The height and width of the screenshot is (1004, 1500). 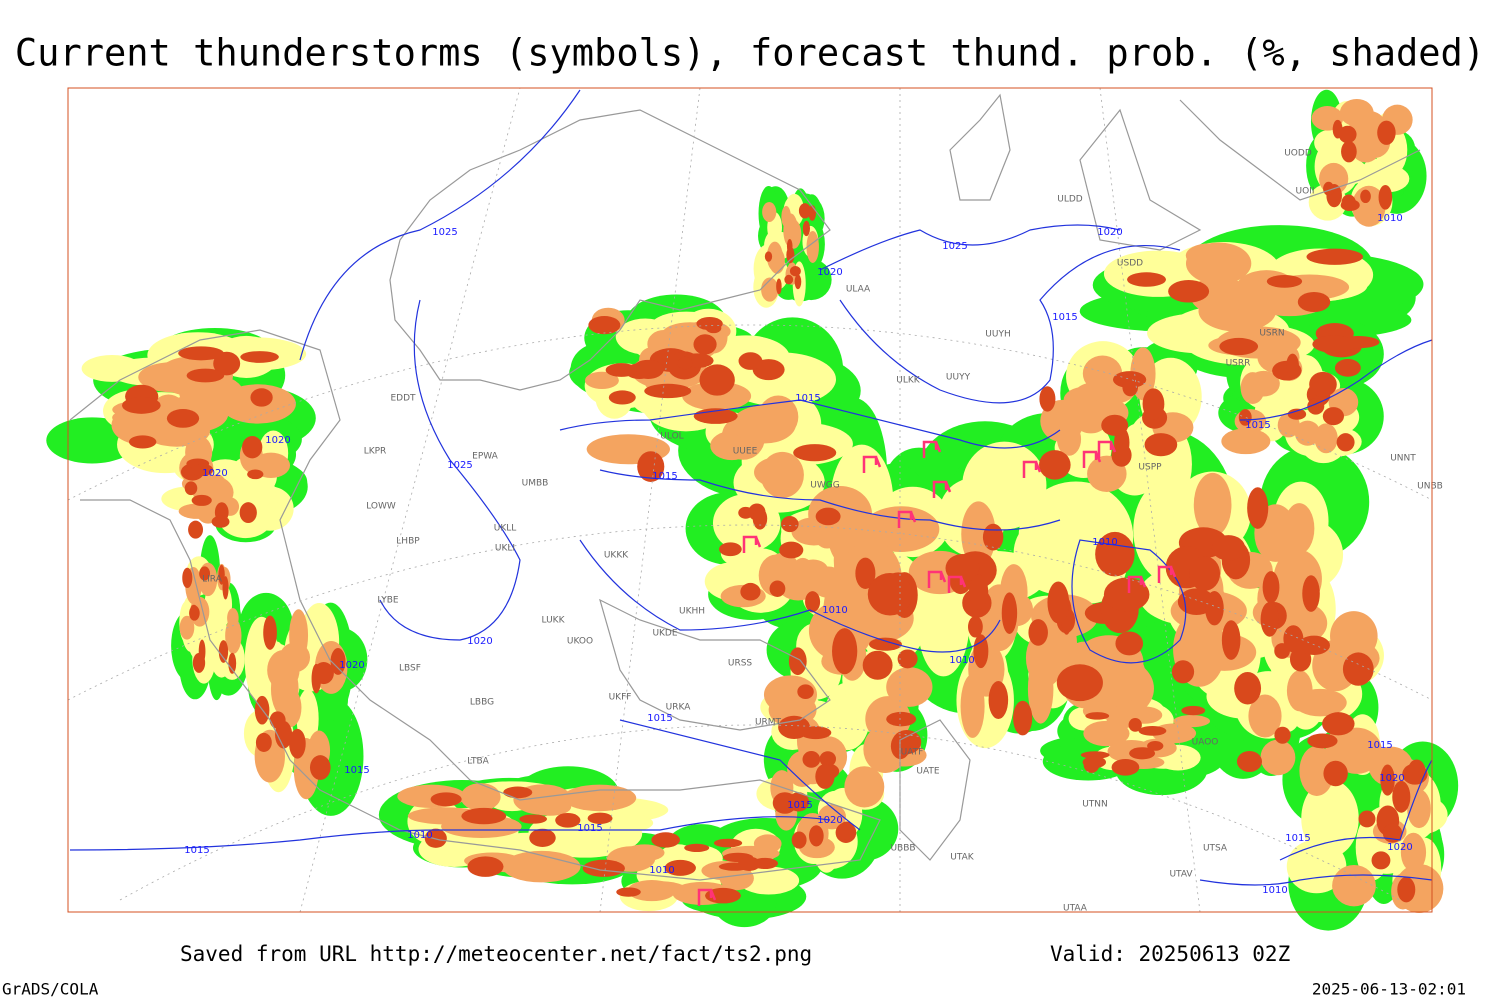 I want to click on station-label: UUYH, so click(x=997, y=335).